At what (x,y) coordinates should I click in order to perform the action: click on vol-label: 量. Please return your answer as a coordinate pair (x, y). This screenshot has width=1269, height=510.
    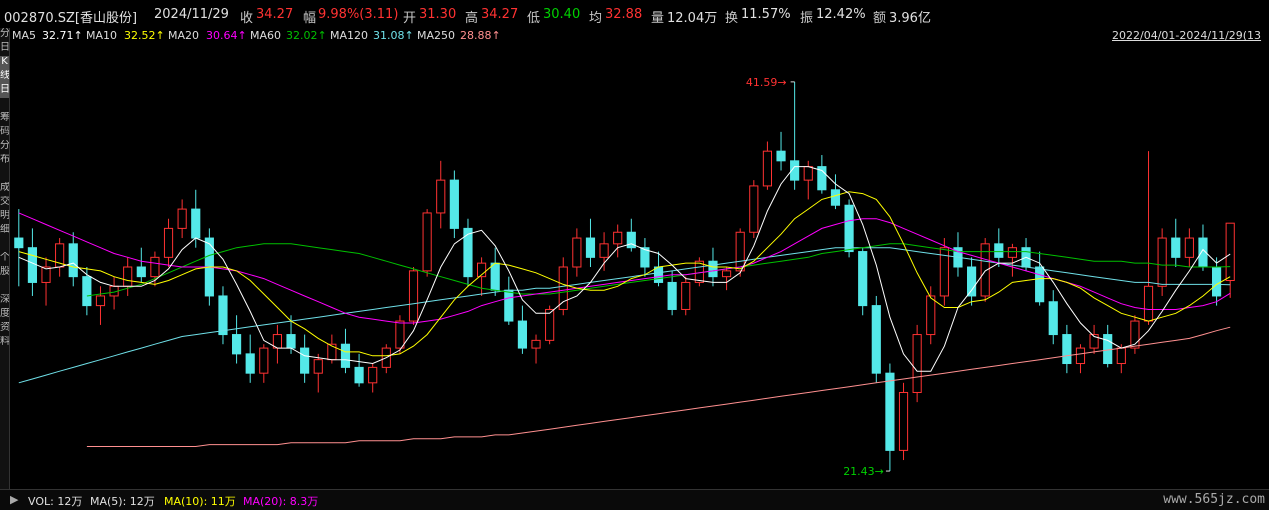
    Looking at the image, I should click on (658, 18).